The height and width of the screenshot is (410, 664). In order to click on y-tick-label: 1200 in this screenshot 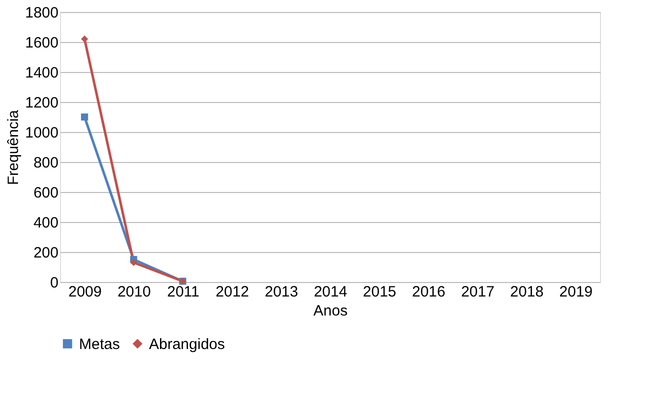, I will do `click(41, 103)`.